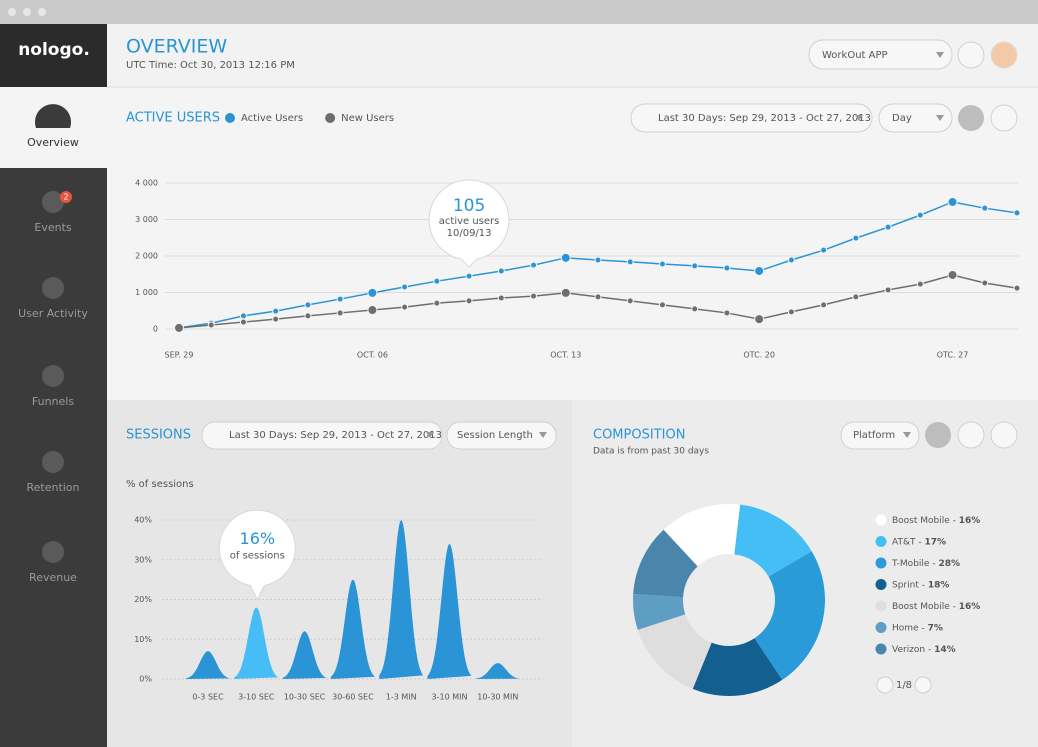 This screenshot has width=1038, height=747. I want to click on nav-icon, so click(53, 202).